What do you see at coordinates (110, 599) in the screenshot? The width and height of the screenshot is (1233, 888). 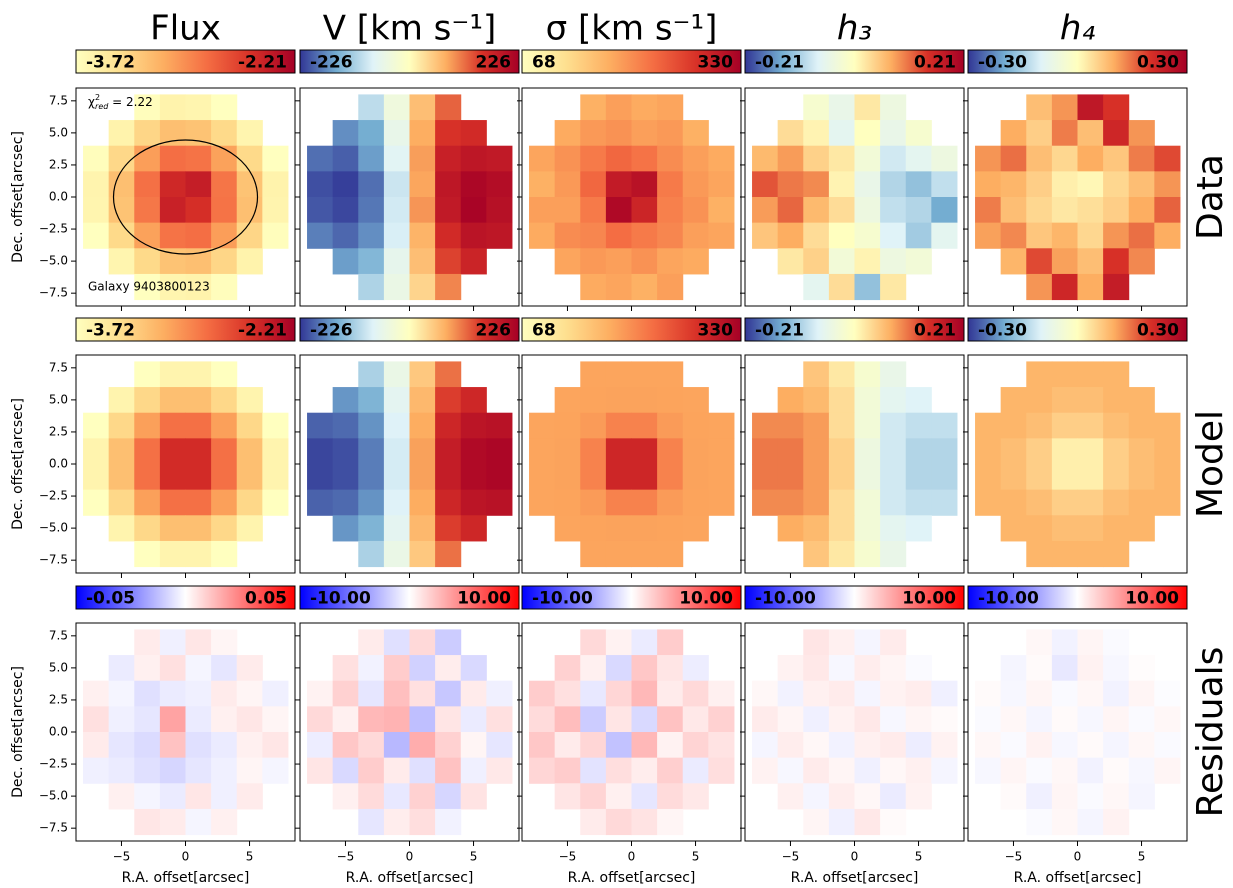 I see `colorbar-tick-label: -0.05` at bounding box center [110, 599].